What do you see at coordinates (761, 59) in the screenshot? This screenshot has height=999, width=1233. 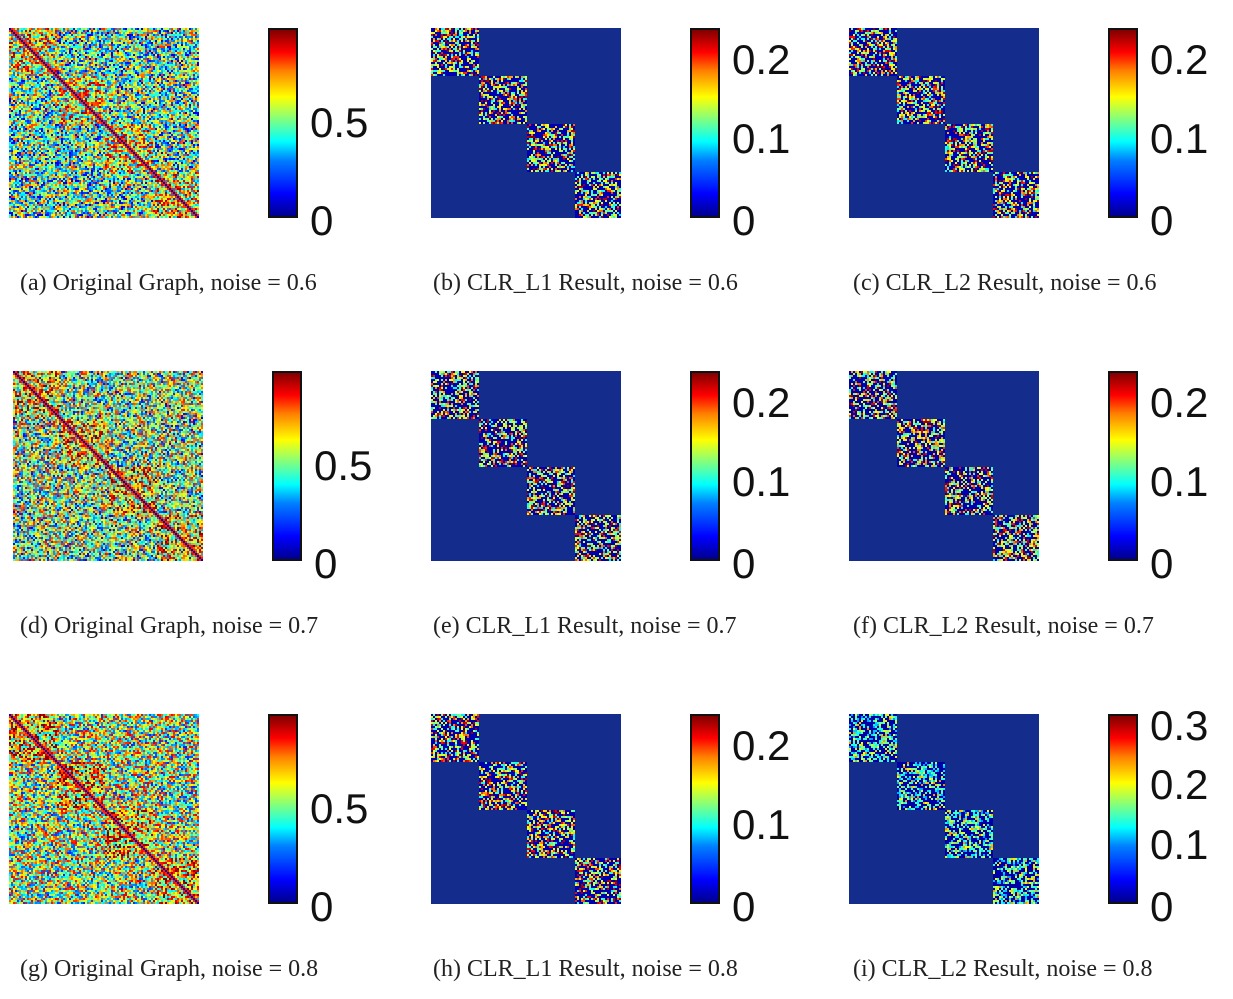 I see `colorbar-tick-b-2: 0.2` at bounding box center [761, 59].